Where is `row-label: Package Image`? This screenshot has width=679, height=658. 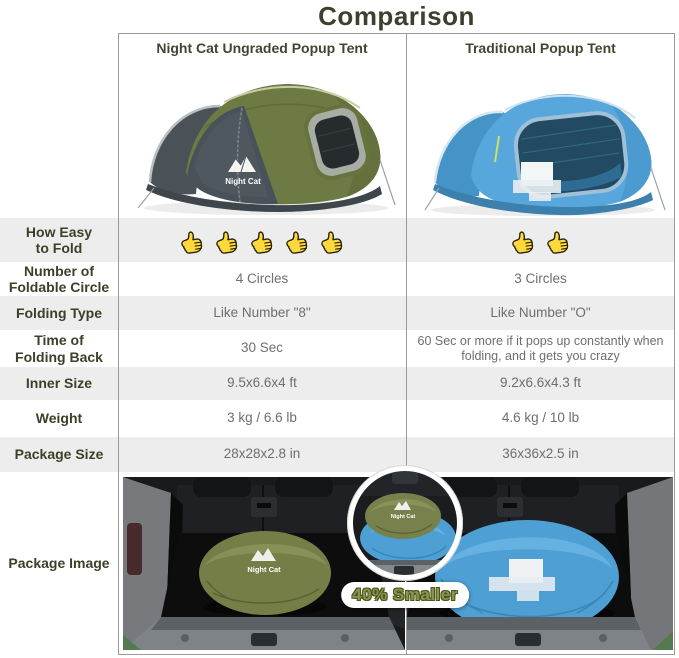
row-label: Package Image is located at coordinates (59, 563).